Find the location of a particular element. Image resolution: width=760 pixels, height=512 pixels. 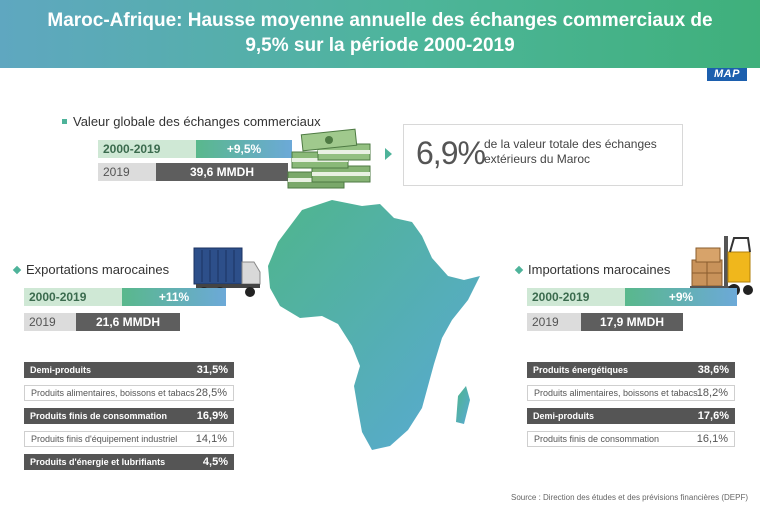

exports-product-row: Produits finis de consommation 16,9% is located at coordinates (129, 416).